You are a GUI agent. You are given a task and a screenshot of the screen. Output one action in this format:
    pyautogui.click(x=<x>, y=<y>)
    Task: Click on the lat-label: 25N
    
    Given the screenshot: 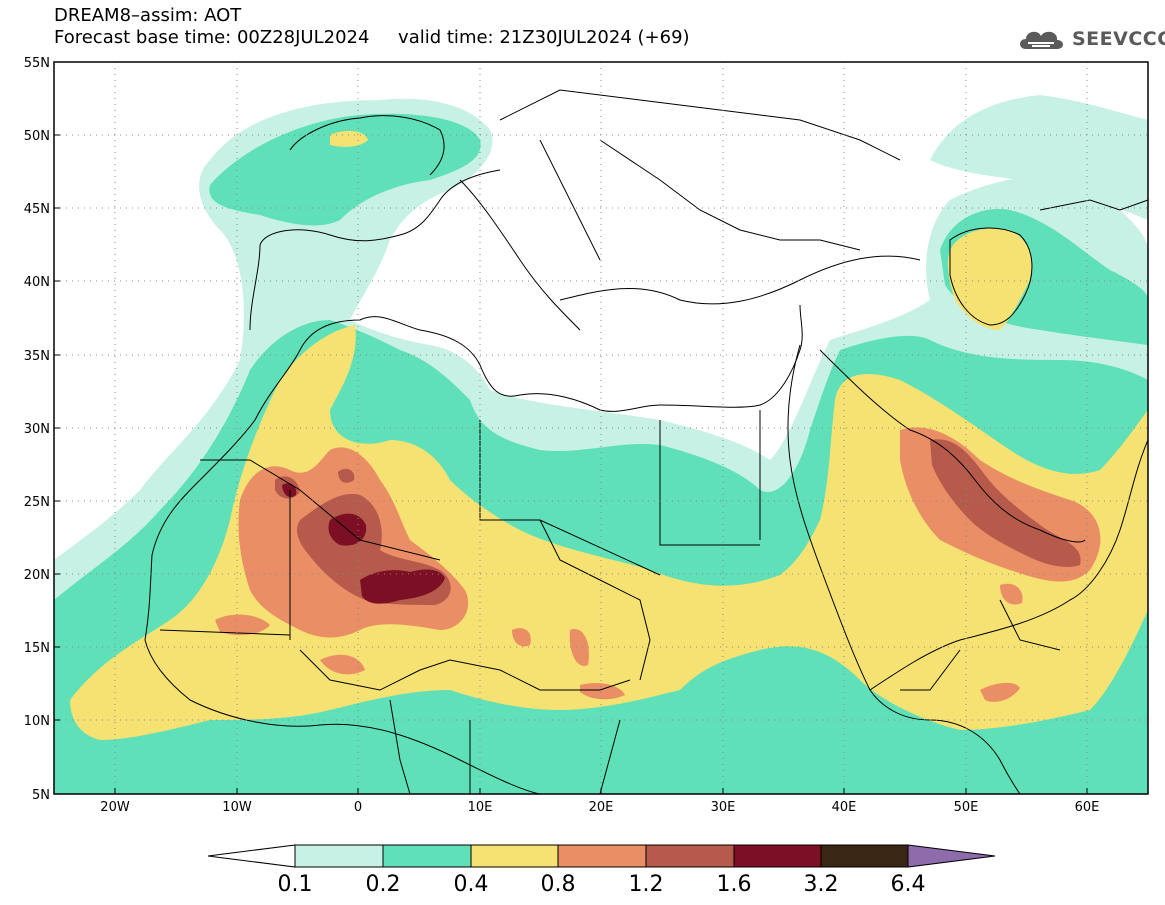 What is the action you would take?
    pyautogui.click(x=37, y=502)
    